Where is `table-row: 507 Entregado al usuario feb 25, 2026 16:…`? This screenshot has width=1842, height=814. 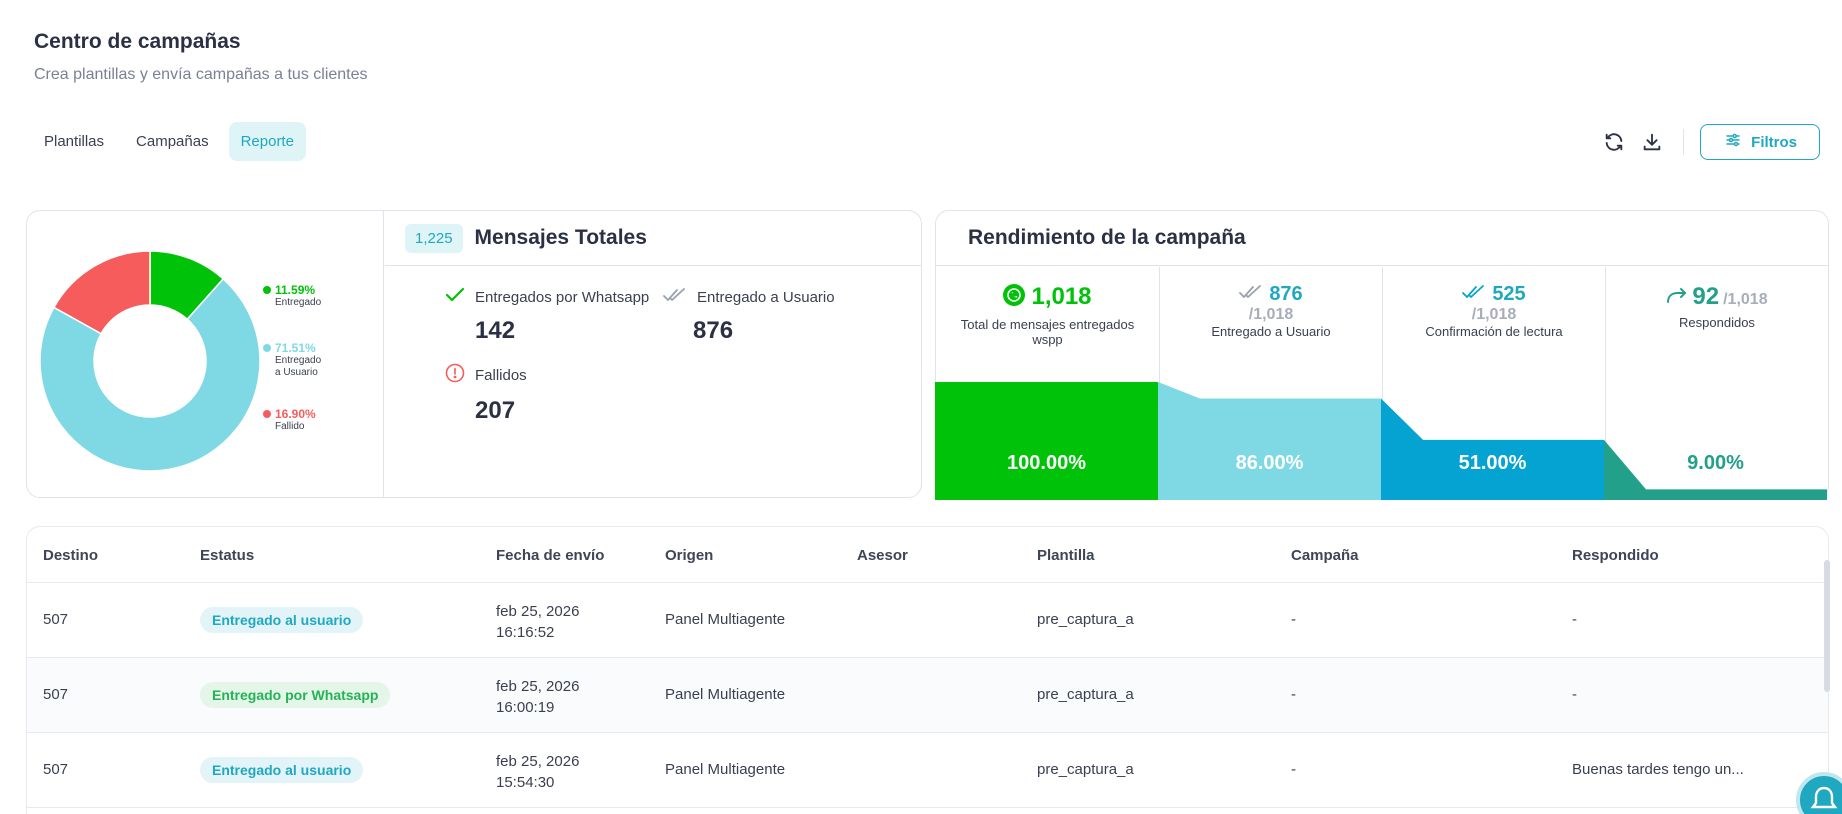 table-row: 507 Entregado al usuario feb 25, 2026 16:… is located at coordinates (927, 620).